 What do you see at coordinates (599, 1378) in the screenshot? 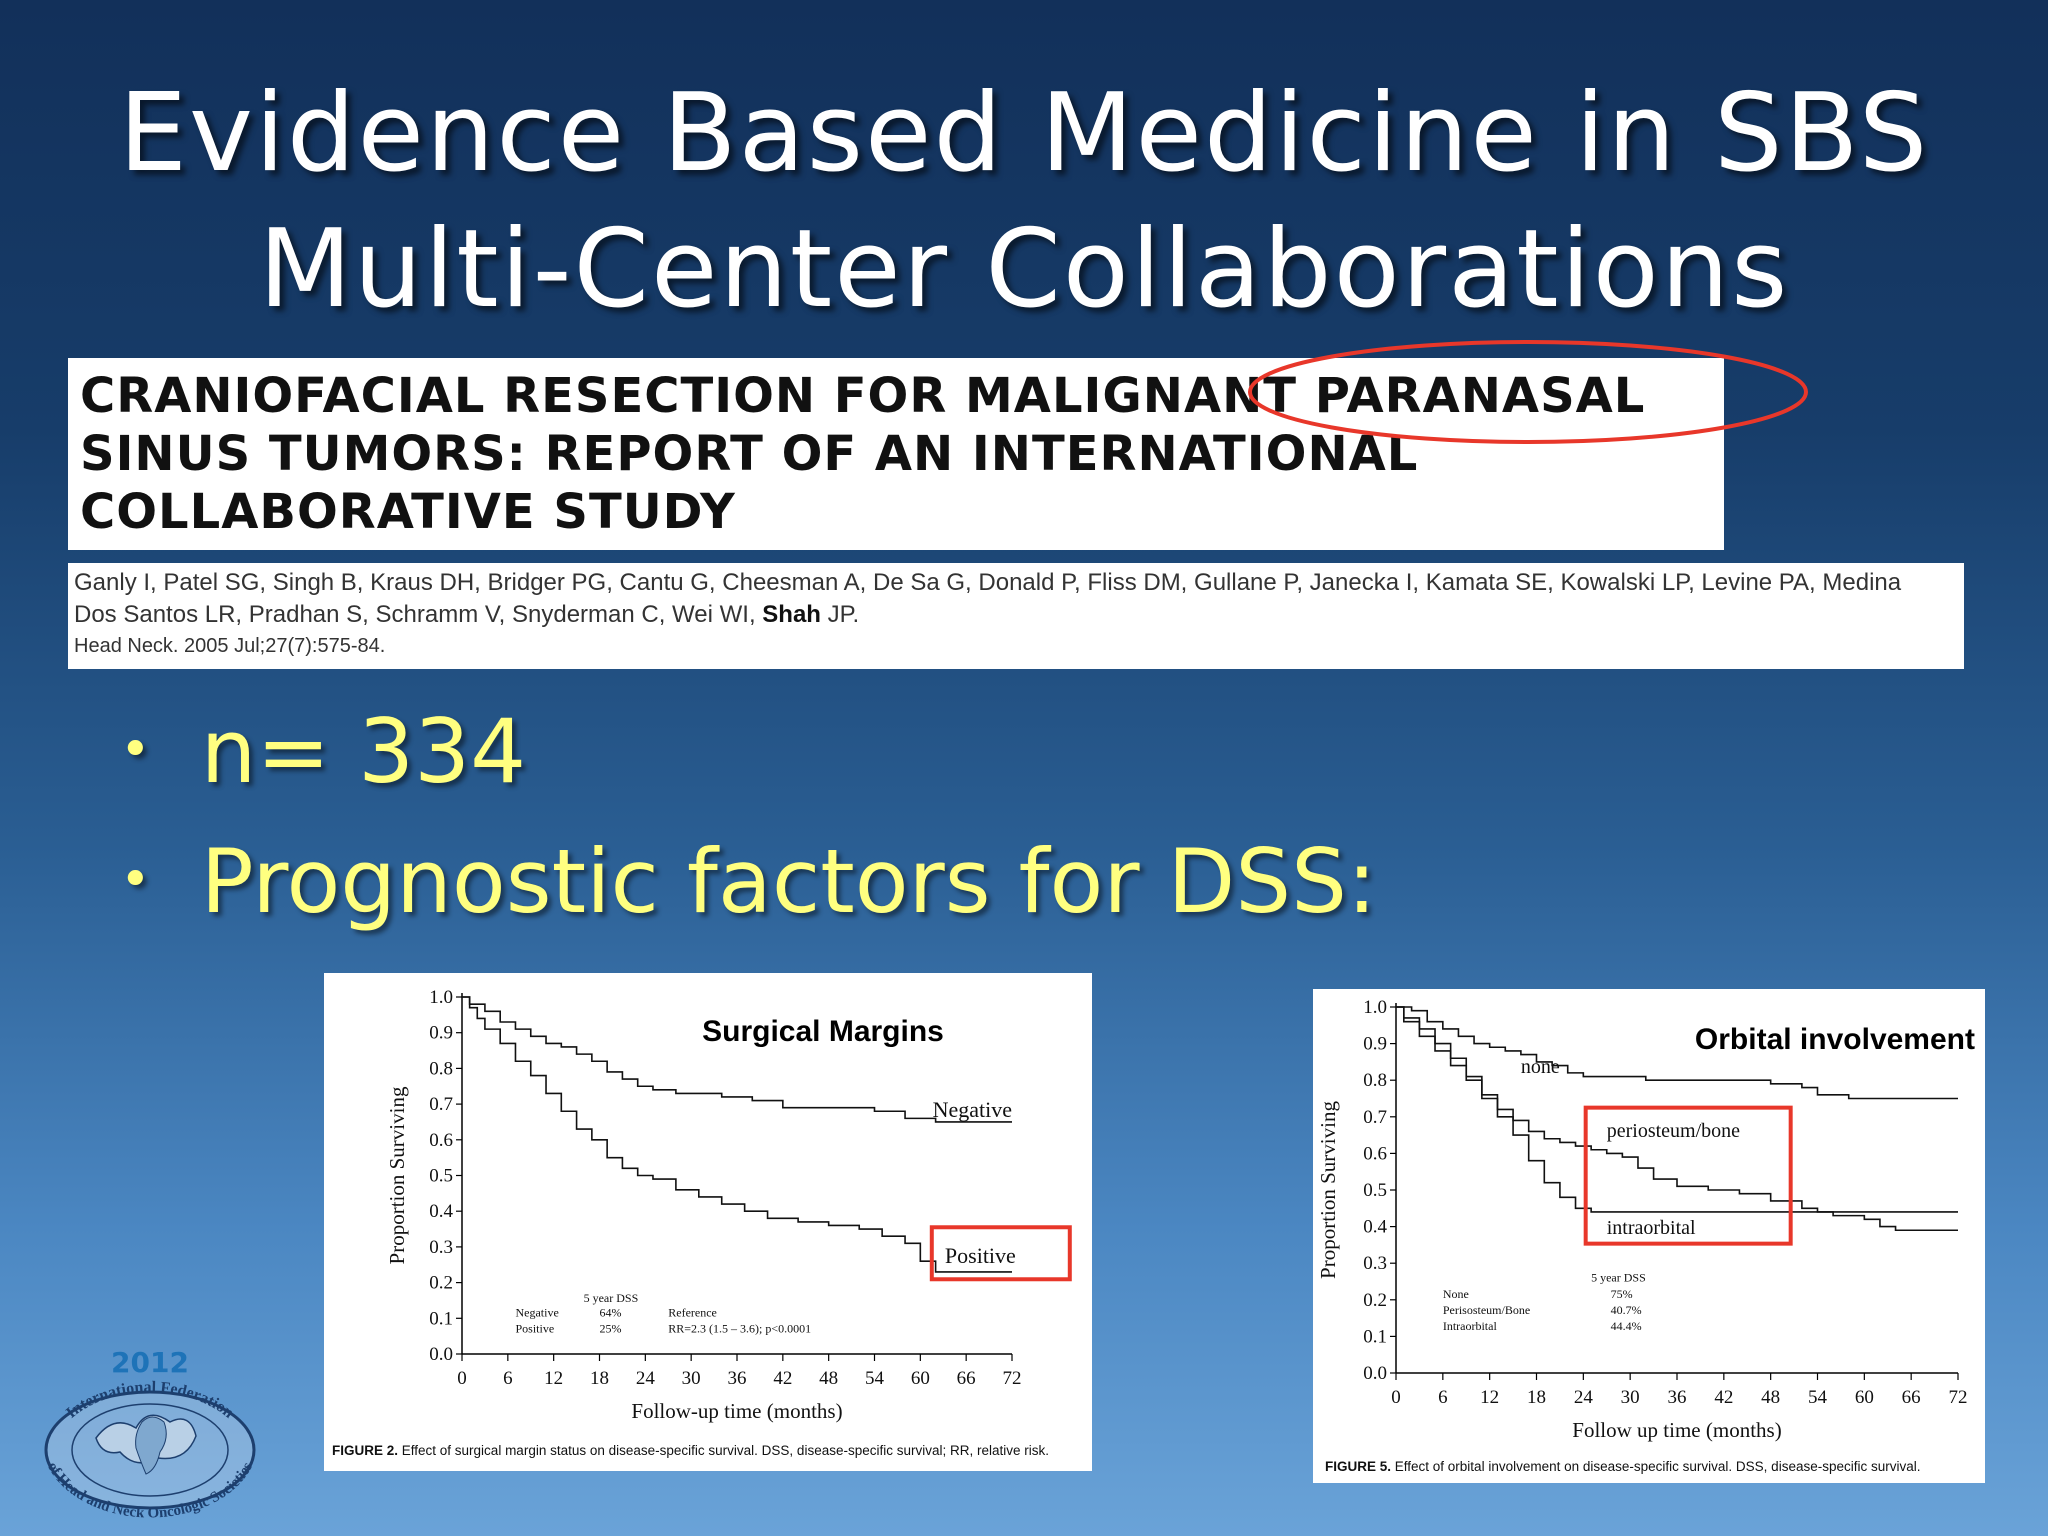
I see `x-tick-label: 18` at bounding box center [599, 1378].